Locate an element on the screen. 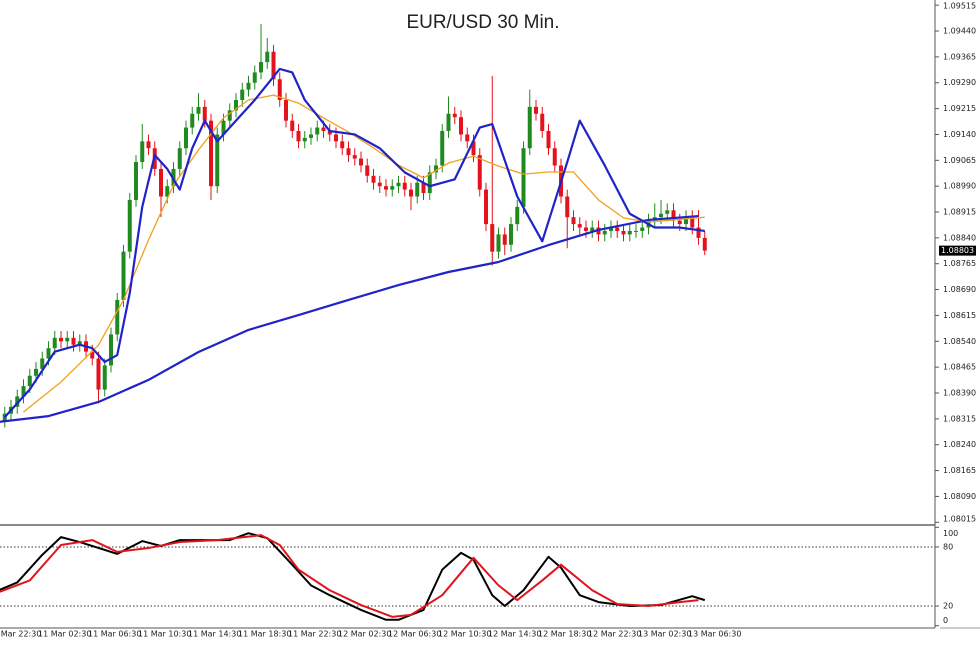 The image size is (980, 647). y-tick-label: 1.08315 is located at coordinates (959, 418).